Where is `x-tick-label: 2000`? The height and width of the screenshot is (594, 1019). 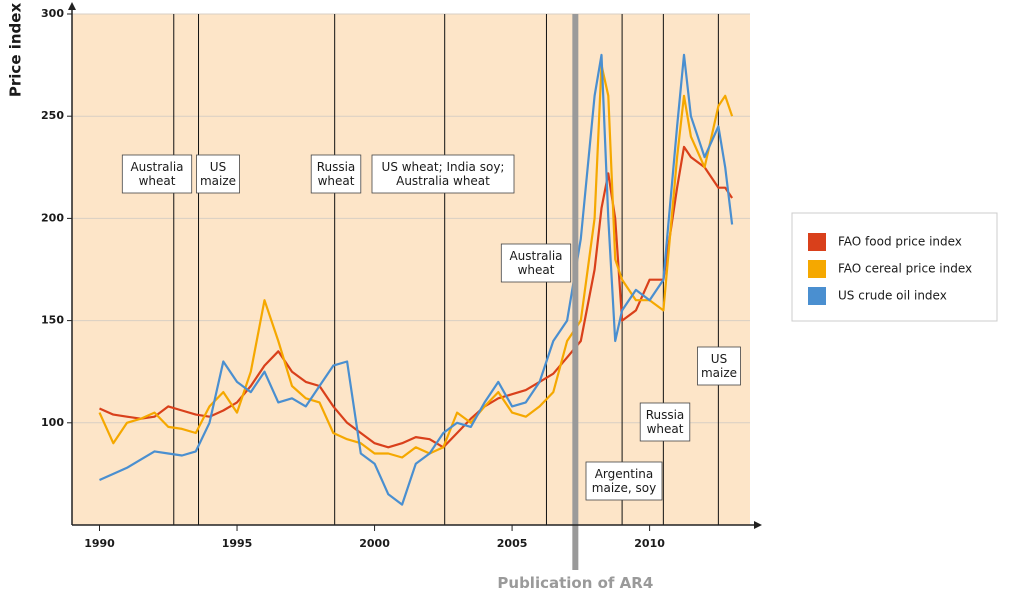
x-tick-label: 2000 is located at coordinates (374, 543).